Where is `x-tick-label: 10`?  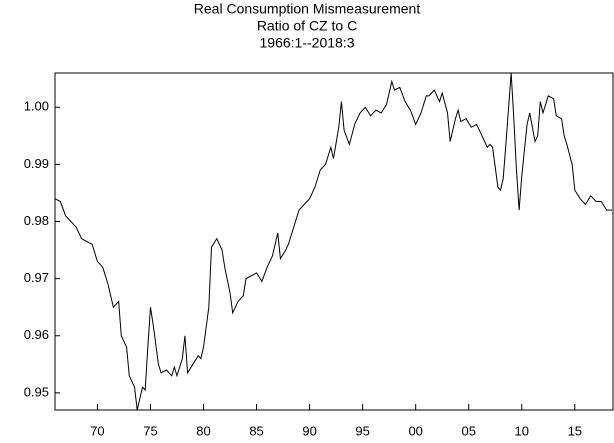
x-tick-label: 10 is located at coordinates (522, 430).